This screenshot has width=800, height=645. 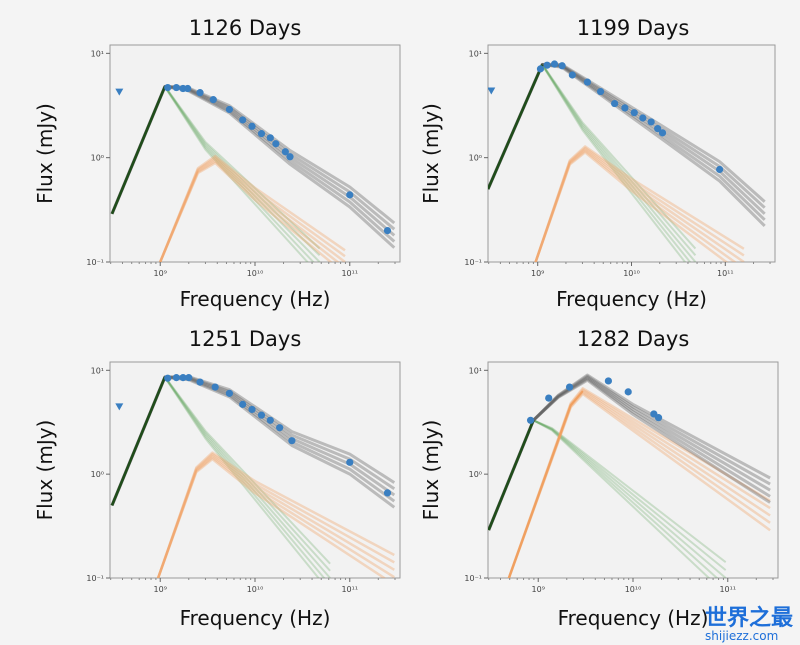 What do you see at coordinates (545, 484) in the screenshot?
I see `component2-rise` at bounding box center [545, 484].